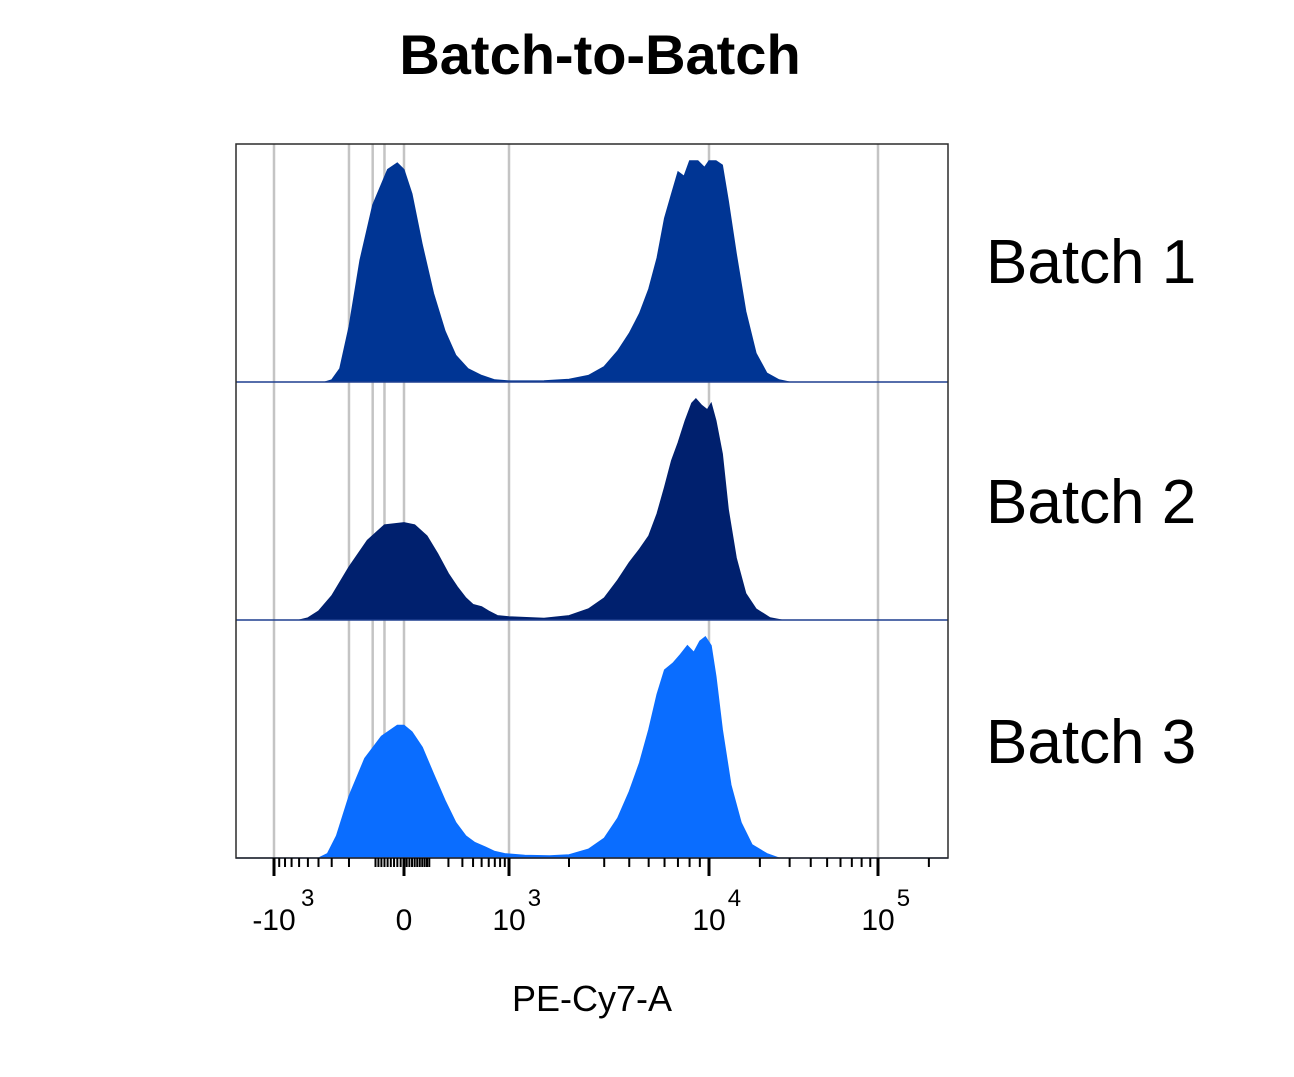  What do you see at coordinates (273, 920) in the screenshot?
I see `tick-label-0: -10` at bounding box center [273, 920].